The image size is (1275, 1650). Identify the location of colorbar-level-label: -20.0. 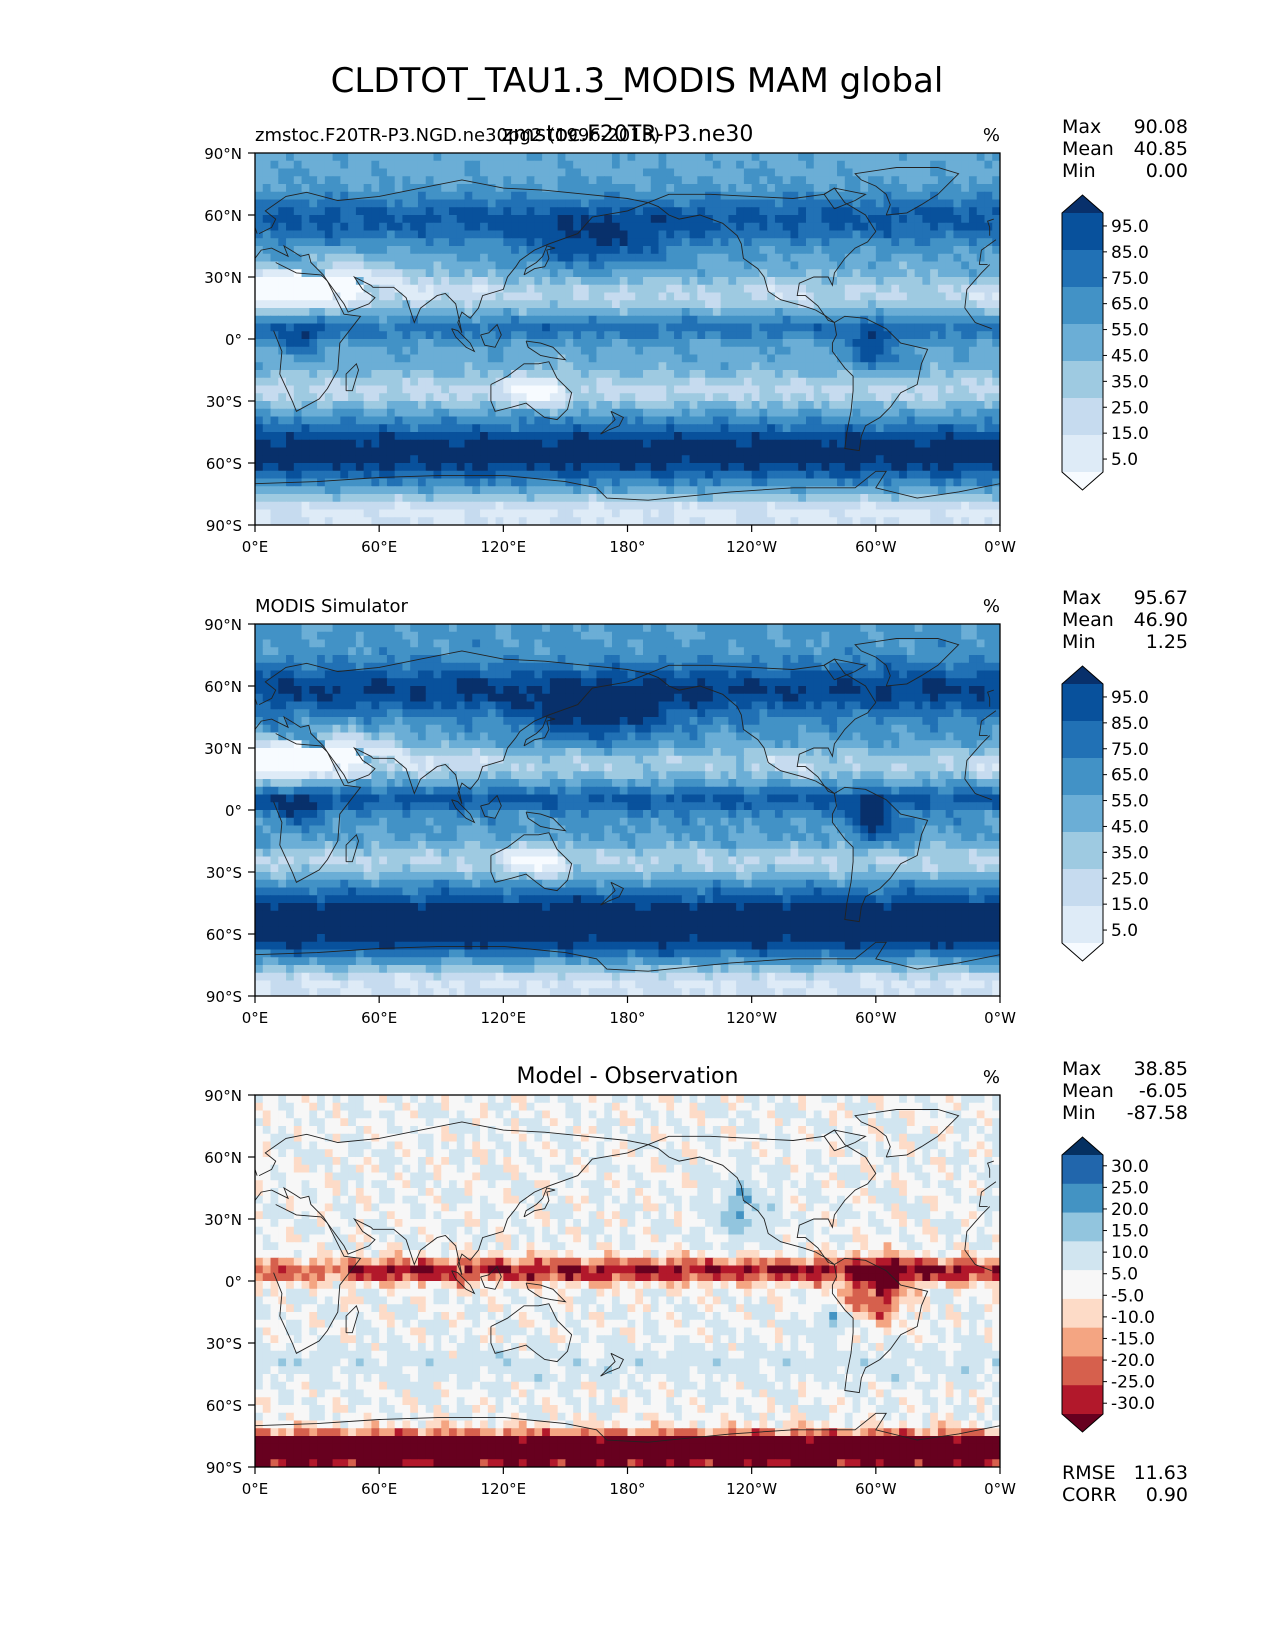
(1133, 1361).